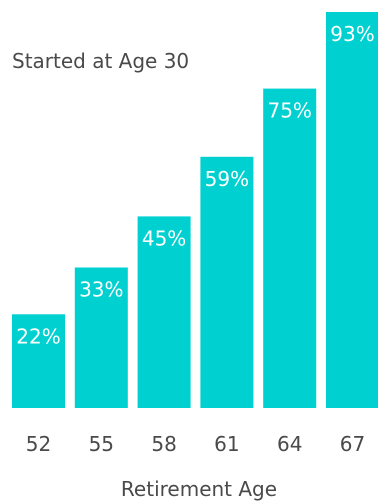 The image size is (378, 504). I want to click on x-axis-label: Retirement Age, so click(199, 489).